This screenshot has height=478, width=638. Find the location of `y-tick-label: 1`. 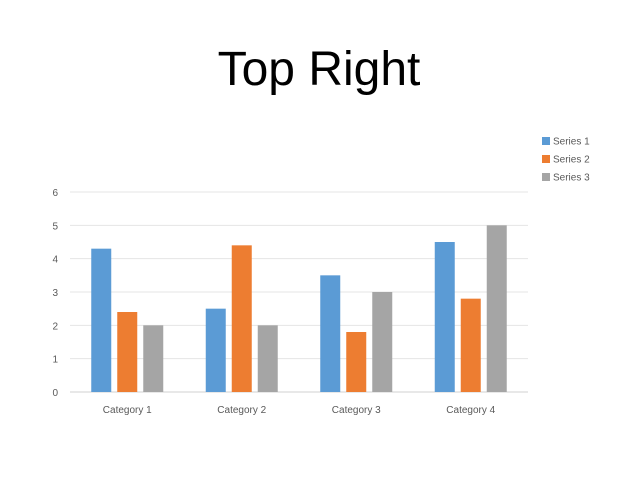

y-tick-label: 1 is located at coordinates (55, 360).